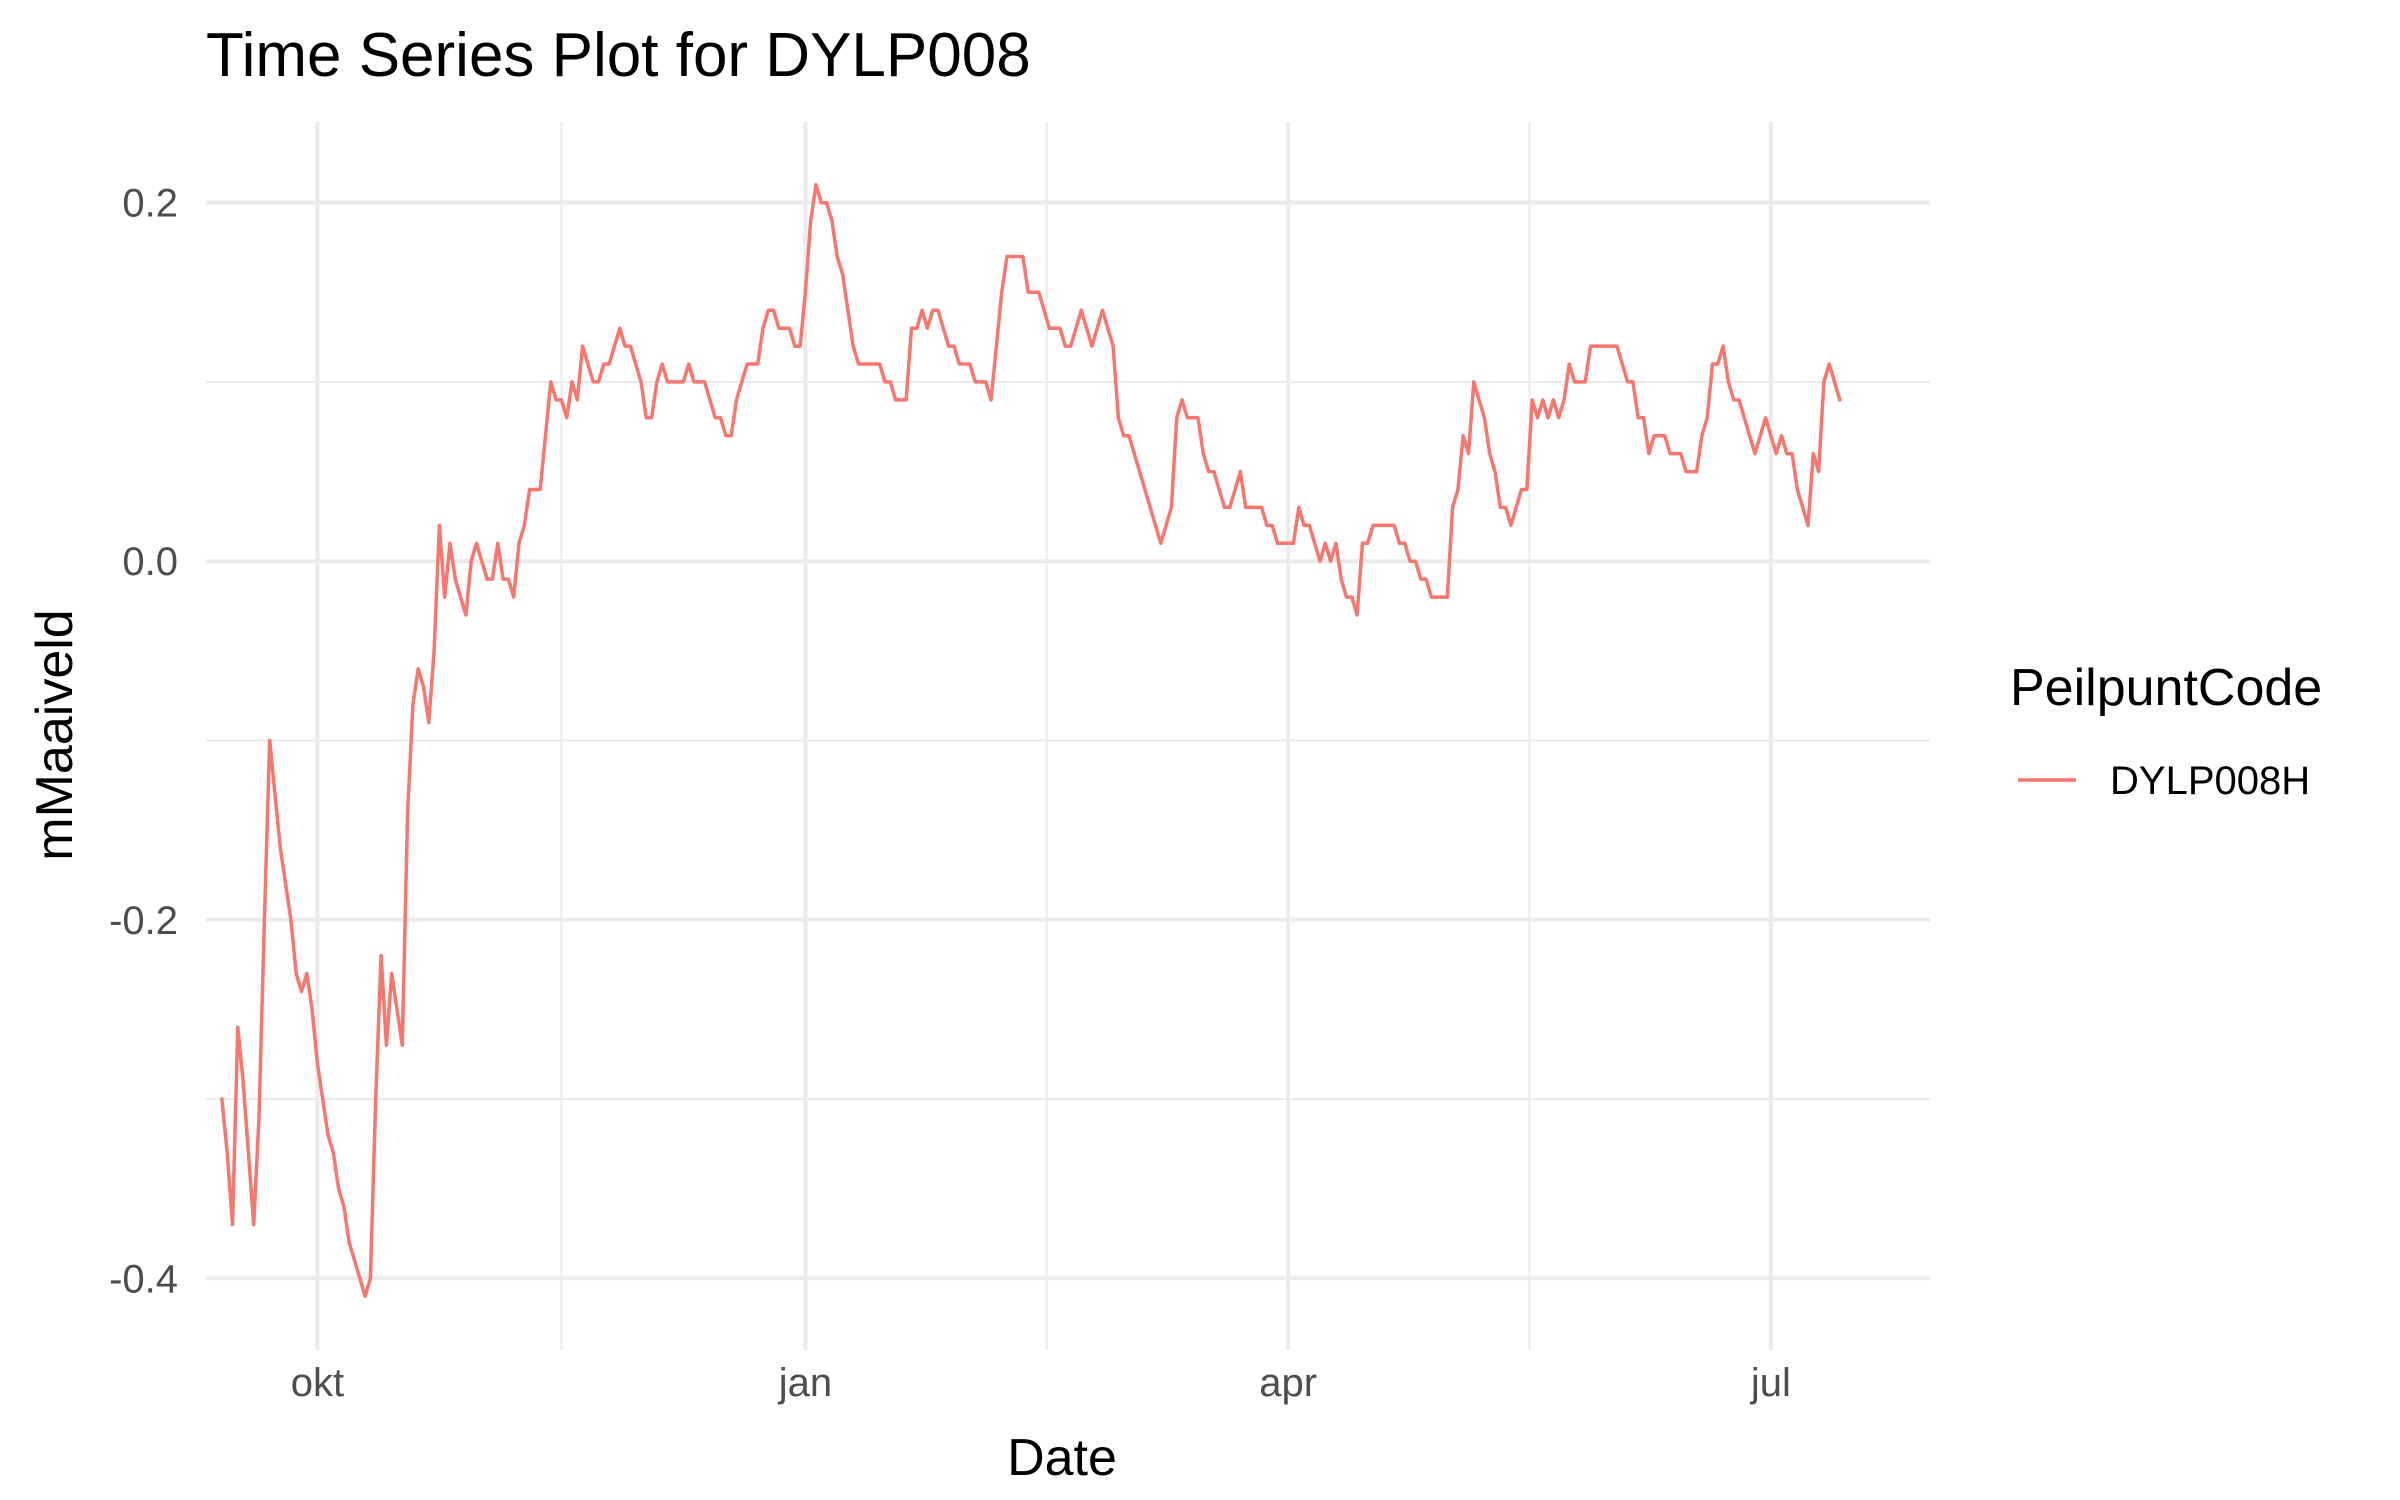  I want to click on x-axis-title: Date, so click(1062, 1458).